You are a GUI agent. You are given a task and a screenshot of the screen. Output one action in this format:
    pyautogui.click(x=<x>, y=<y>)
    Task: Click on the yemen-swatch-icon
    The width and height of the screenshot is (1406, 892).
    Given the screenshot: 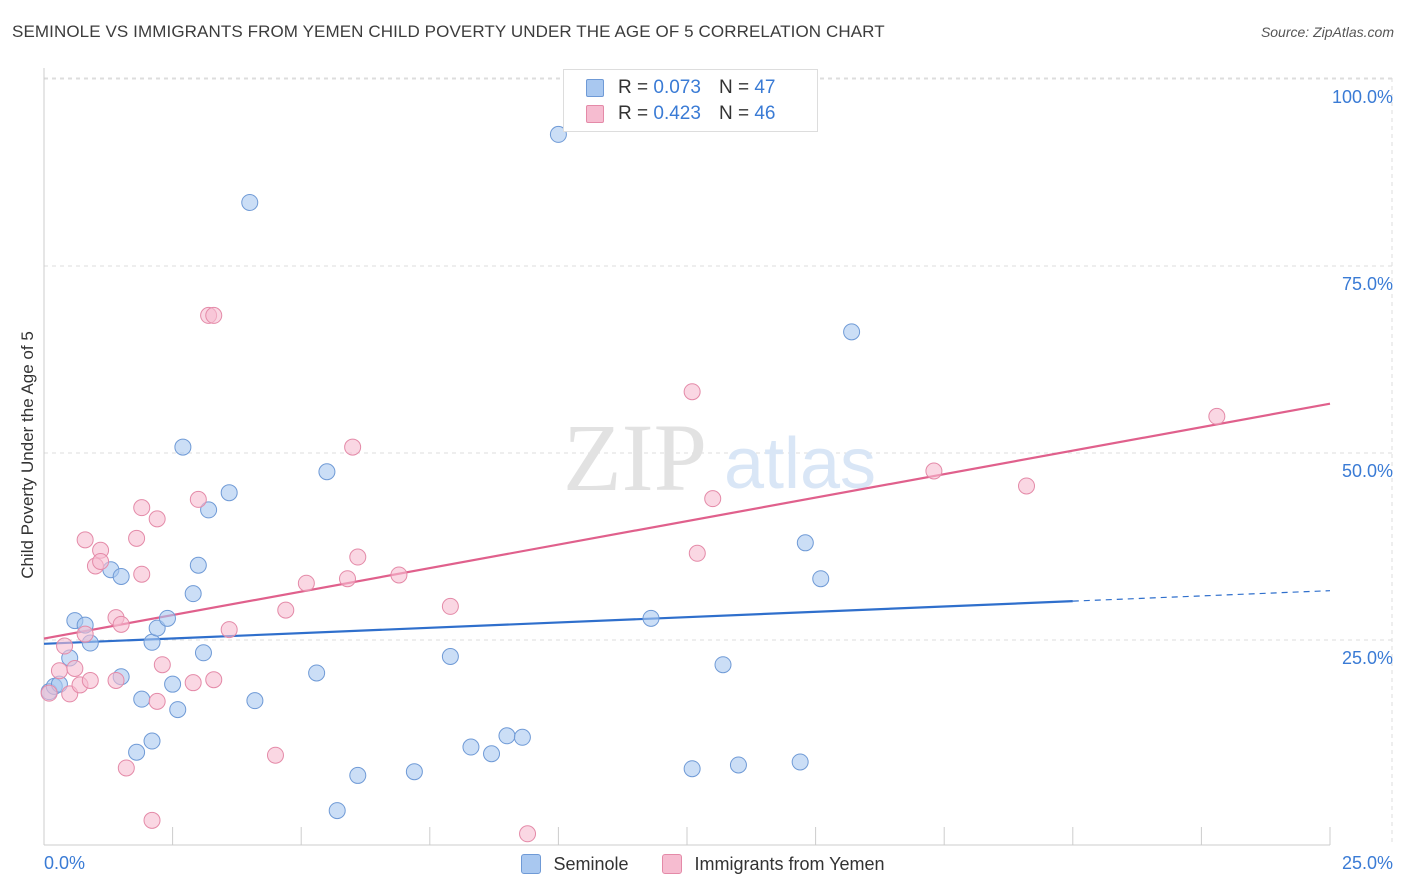 What is the action you would take?
    pyautogui.click(x=595, y=114)
    